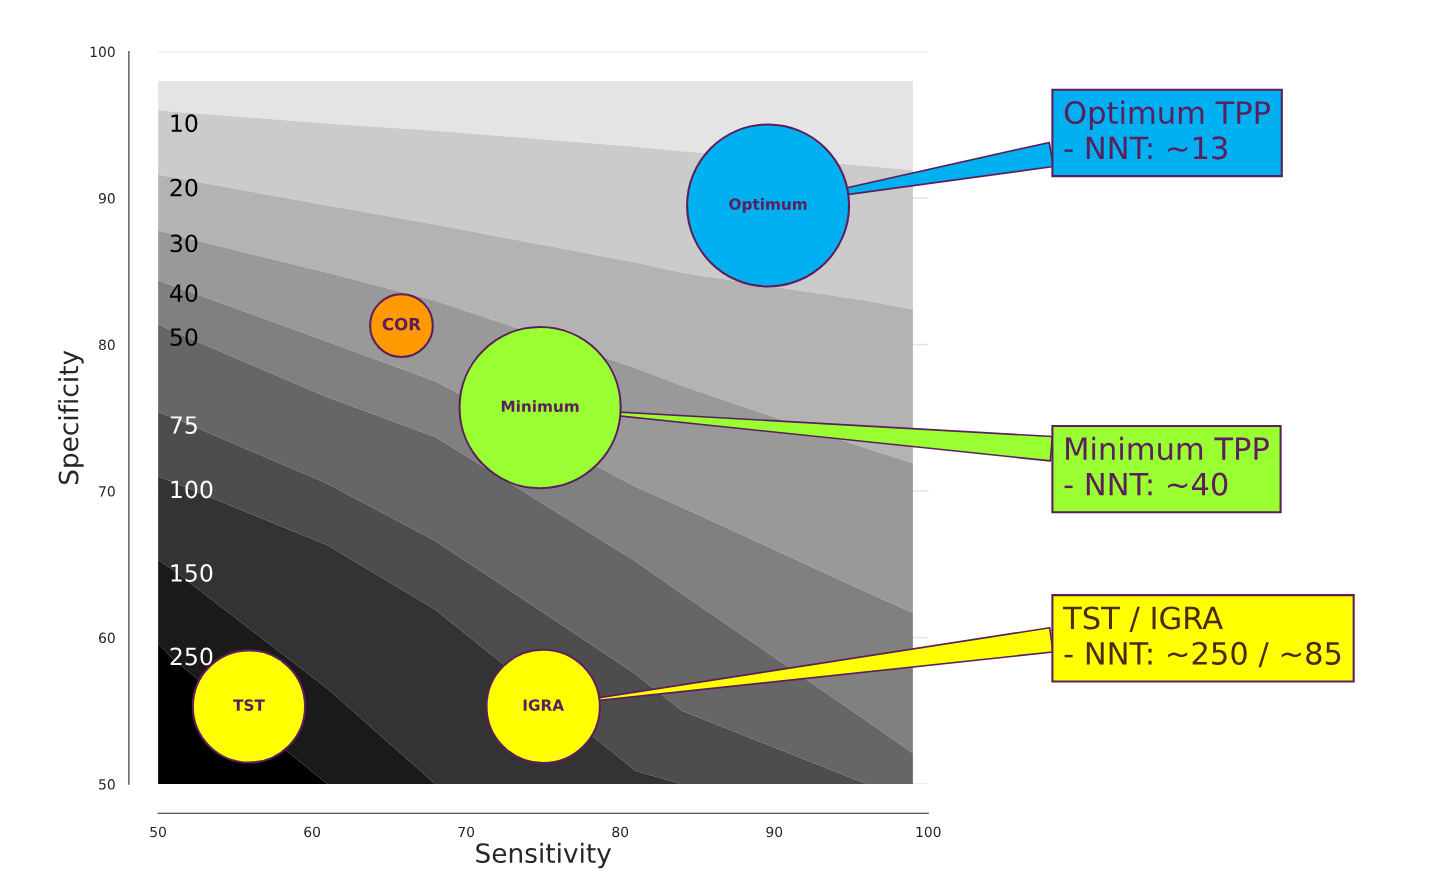  Describe the element at coordinates (540, 406) in the screenshot. I see `series-label: Minimum` at that location.